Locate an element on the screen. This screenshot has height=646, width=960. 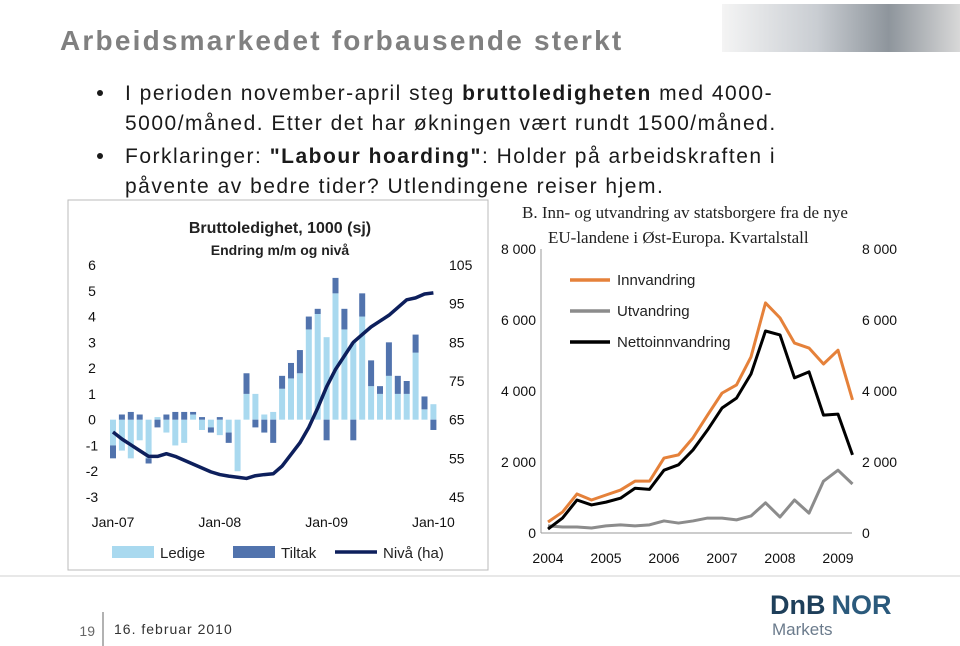
x-tick-label: 2007 is located at coordinates (721, 558).